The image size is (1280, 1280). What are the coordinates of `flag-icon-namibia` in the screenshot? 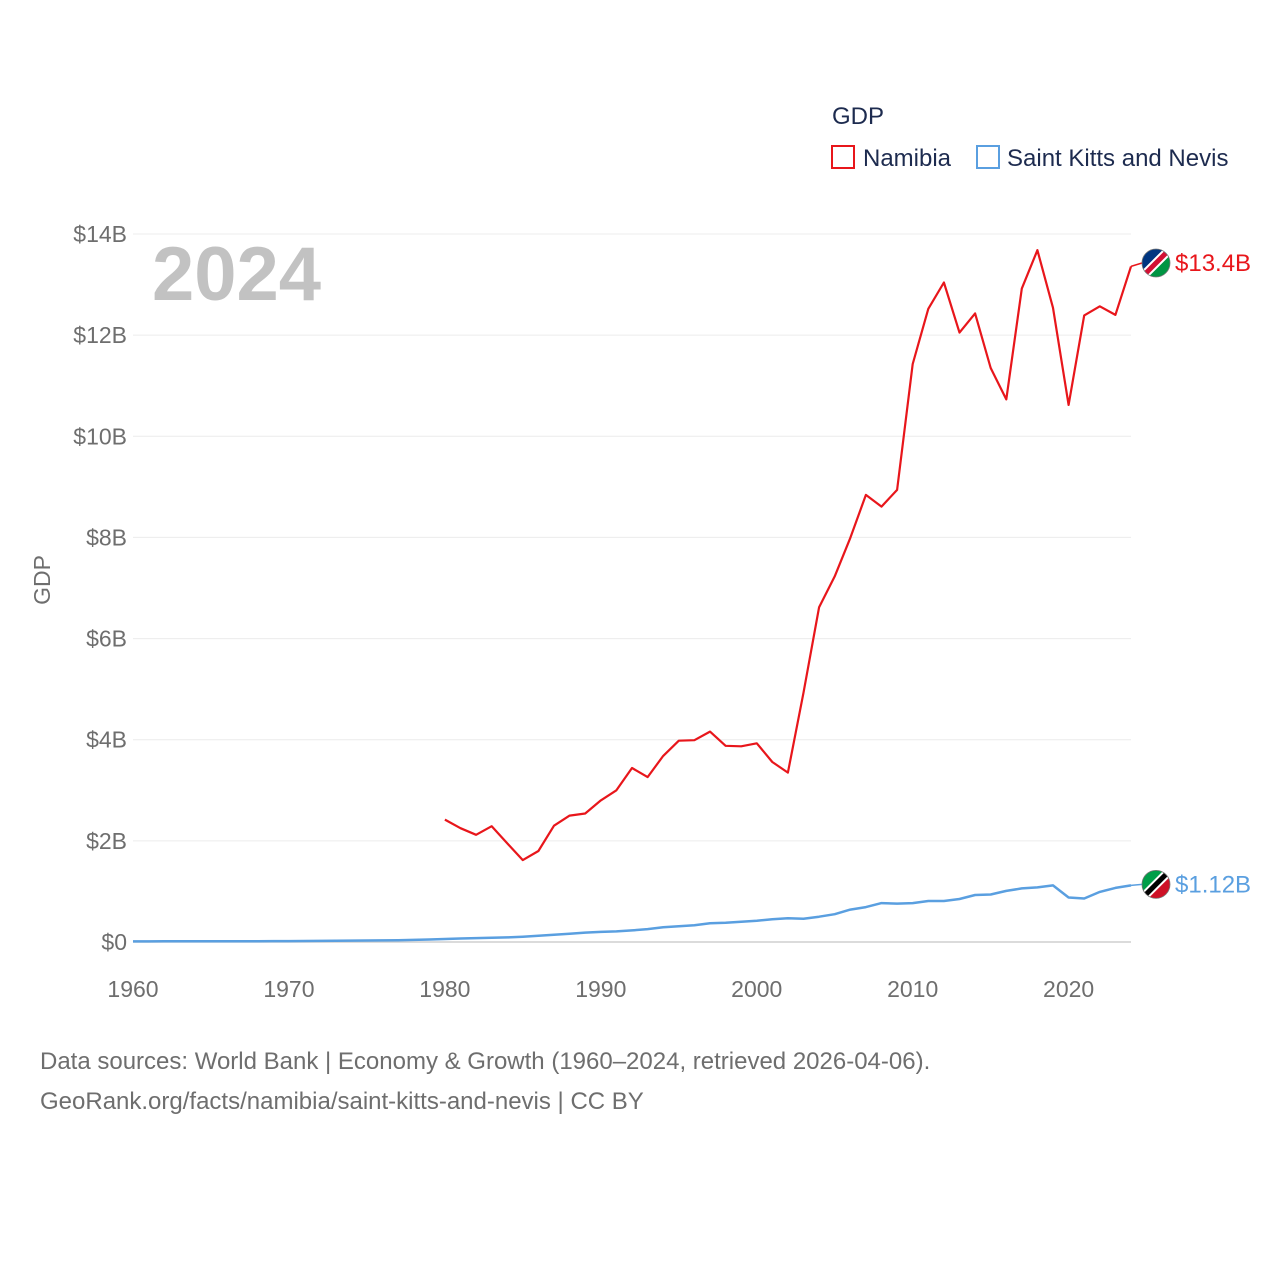 It's located at (1156, 263).